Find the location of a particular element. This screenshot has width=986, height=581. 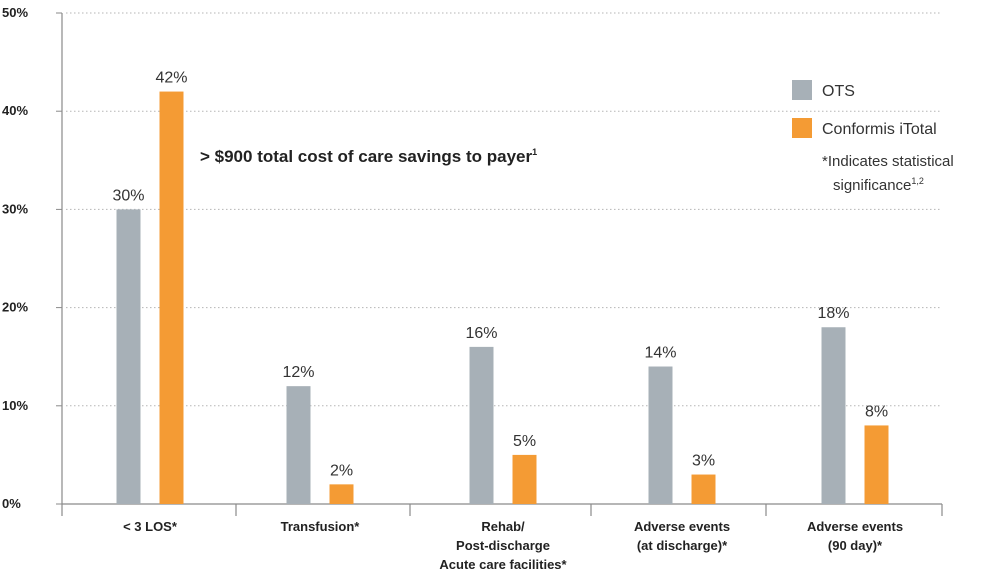

x-tick-label: Adverse events (at discharge)* is located at coordinates (682, 536).